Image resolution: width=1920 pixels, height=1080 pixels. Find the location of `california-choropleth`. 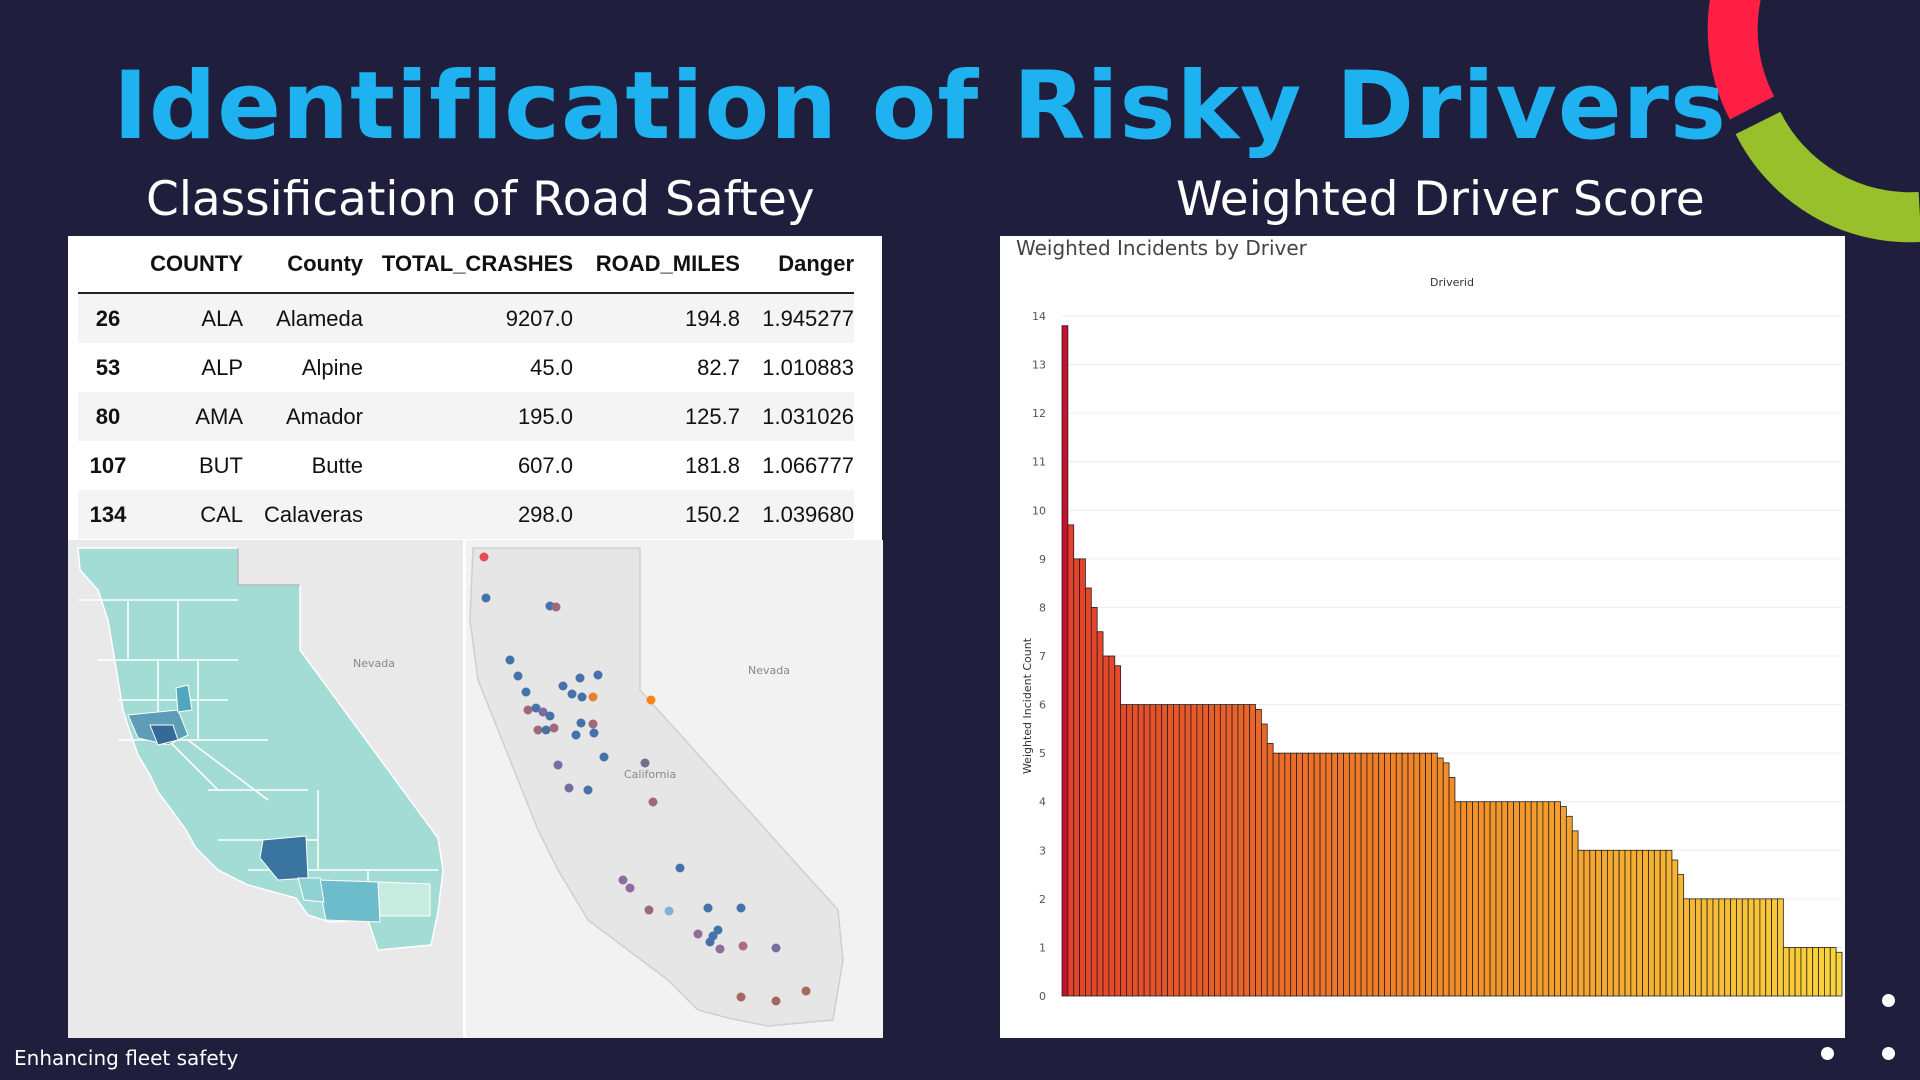

california-choropleth is located at coordinates (260, 749).